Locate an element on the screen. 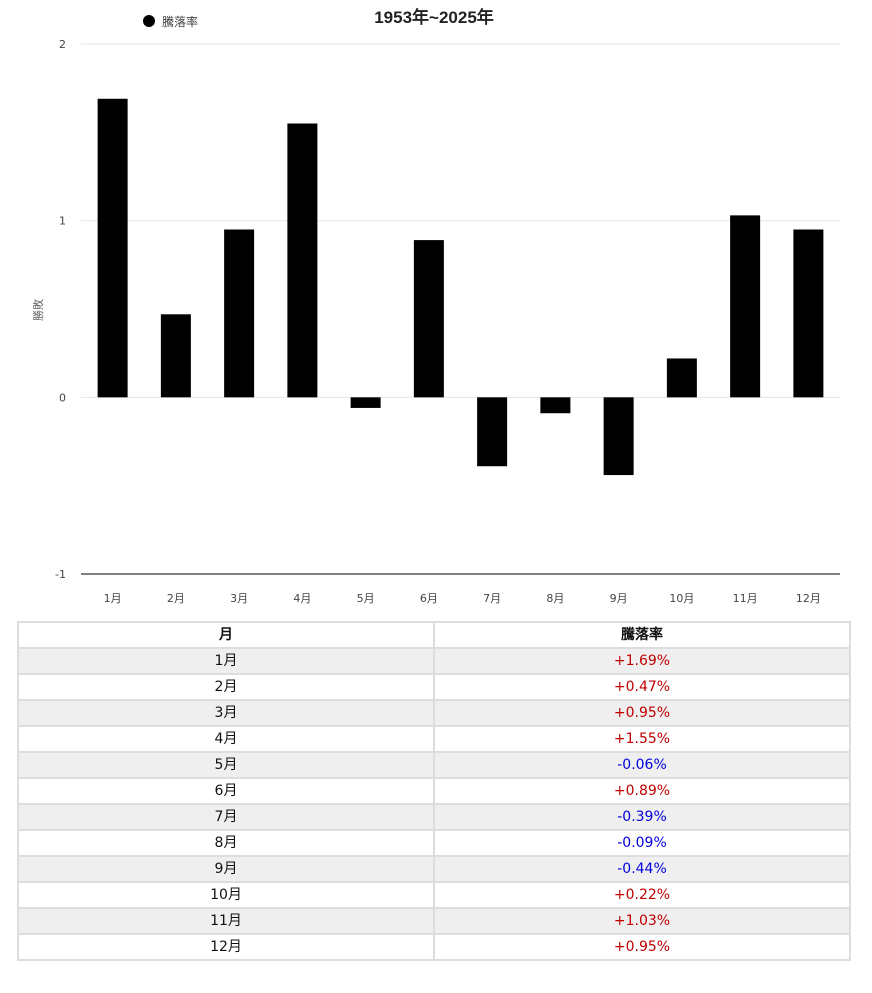 The width and height of the screenshot is (872, 993). chart-title: 1953年~2025年 is located at coordinates (434, 17).